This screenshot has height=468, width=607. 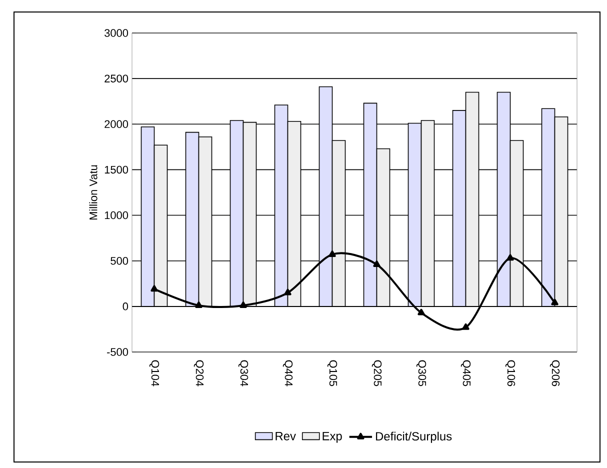 What do you see at coordinates (414, 437) in the screenshot?
I see `legend-label: Deficit/Surplus` at bounding box center [414, 437].